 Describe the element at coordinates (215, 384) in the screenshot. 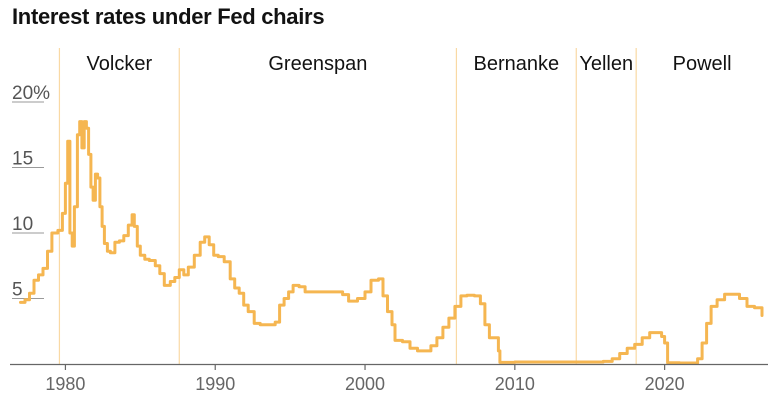

I see `x-tick-label: 1990` at that location.